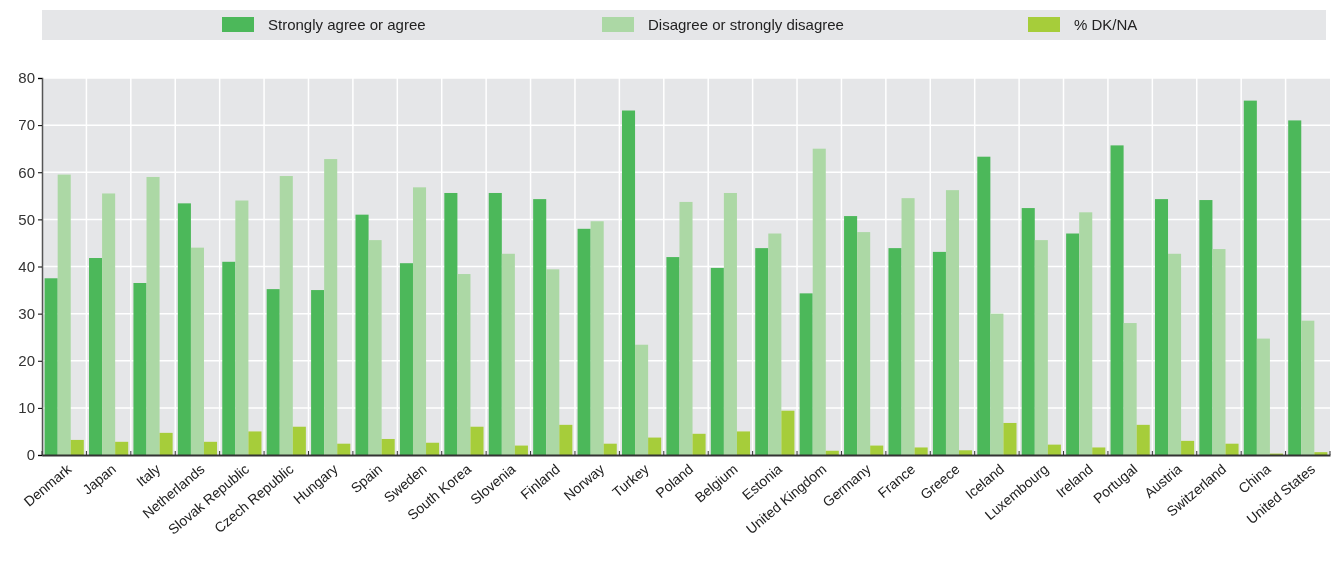  What do you see at coordinates (26, 313) in the screenshot?
I see `y-tick-label: 30` at bounding box center [26, 313].